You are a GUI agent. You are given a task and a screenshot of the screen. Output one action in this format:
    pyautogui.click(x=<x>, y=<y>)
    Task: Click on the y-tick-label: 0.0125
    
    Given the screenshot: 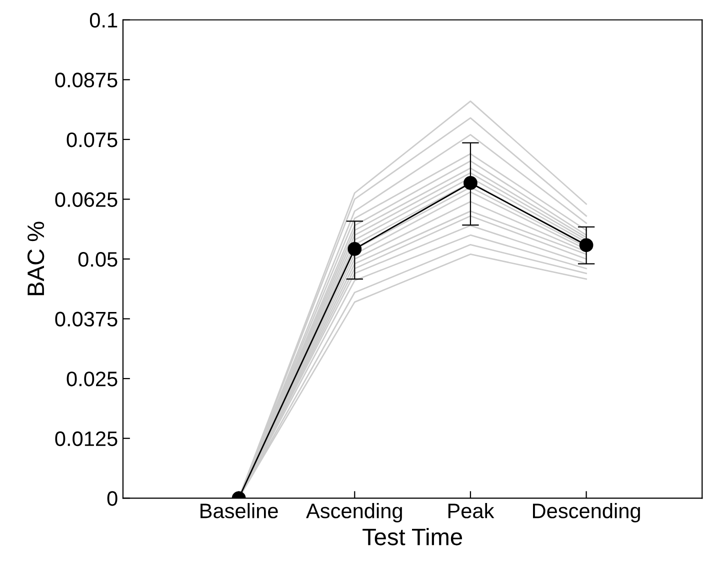 What is the action you would take?
    pyautogui.click(x=86, y=438)
    